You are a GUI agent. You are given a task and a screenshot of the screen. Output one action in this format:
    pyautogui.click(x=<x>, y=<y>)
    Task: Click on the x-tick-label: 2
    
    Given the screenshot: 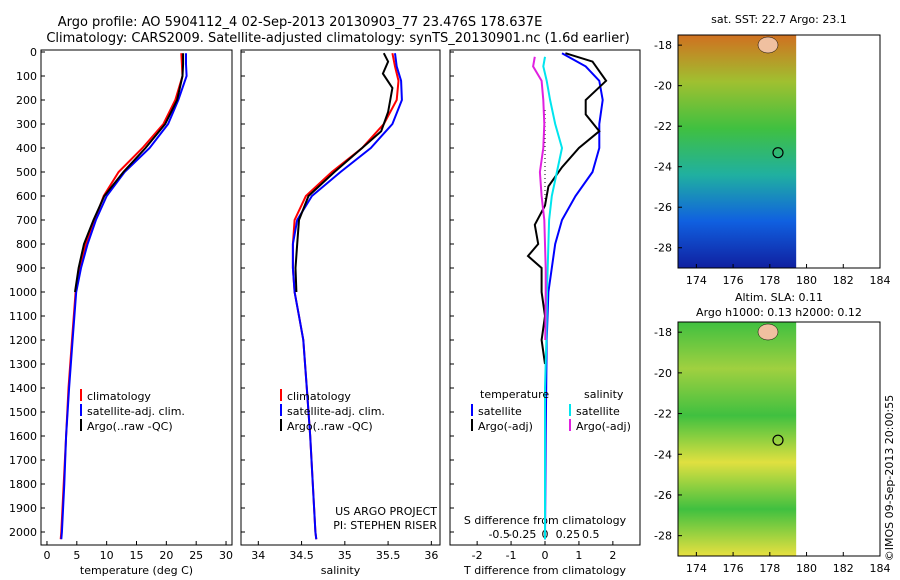 What is the action you would take?
    pyautogui.click(x=612, y=555)
    